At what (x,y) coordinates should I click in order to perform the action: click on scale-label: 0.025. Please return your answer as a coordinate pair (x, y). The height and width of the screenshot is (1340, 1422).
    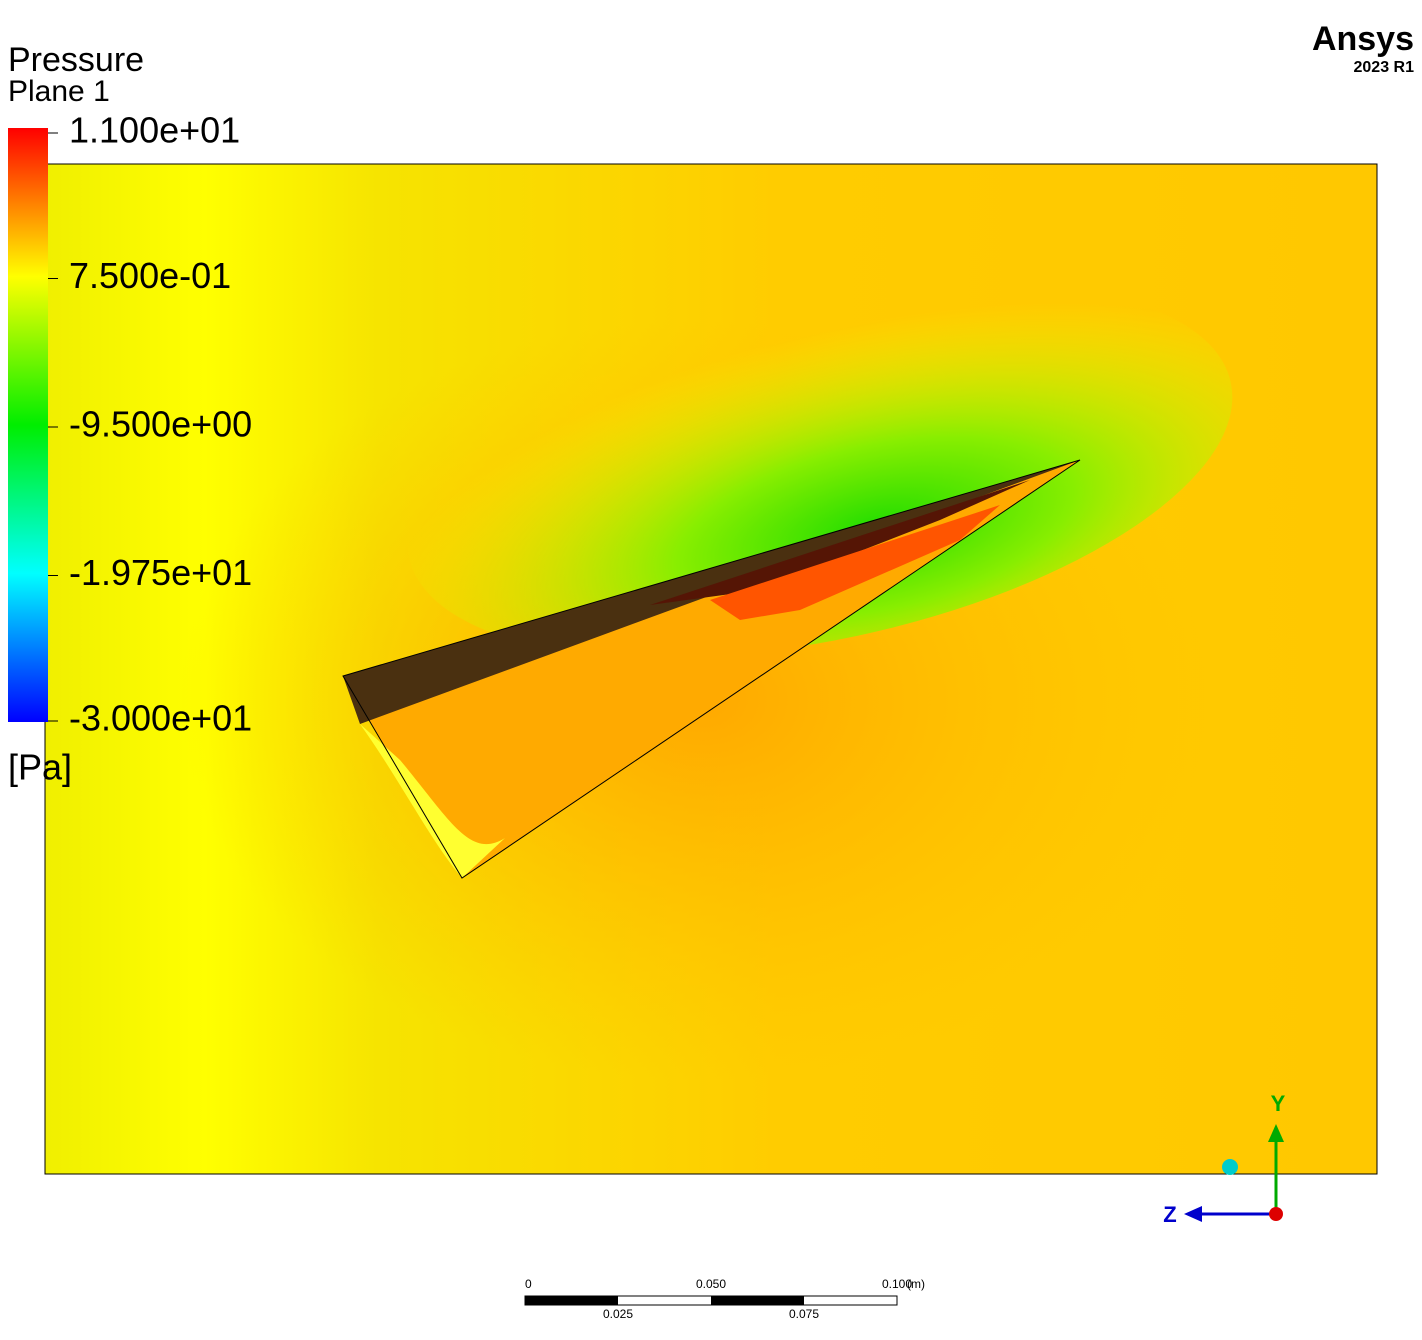
    Looking at the image, I should click on (618, 1314).